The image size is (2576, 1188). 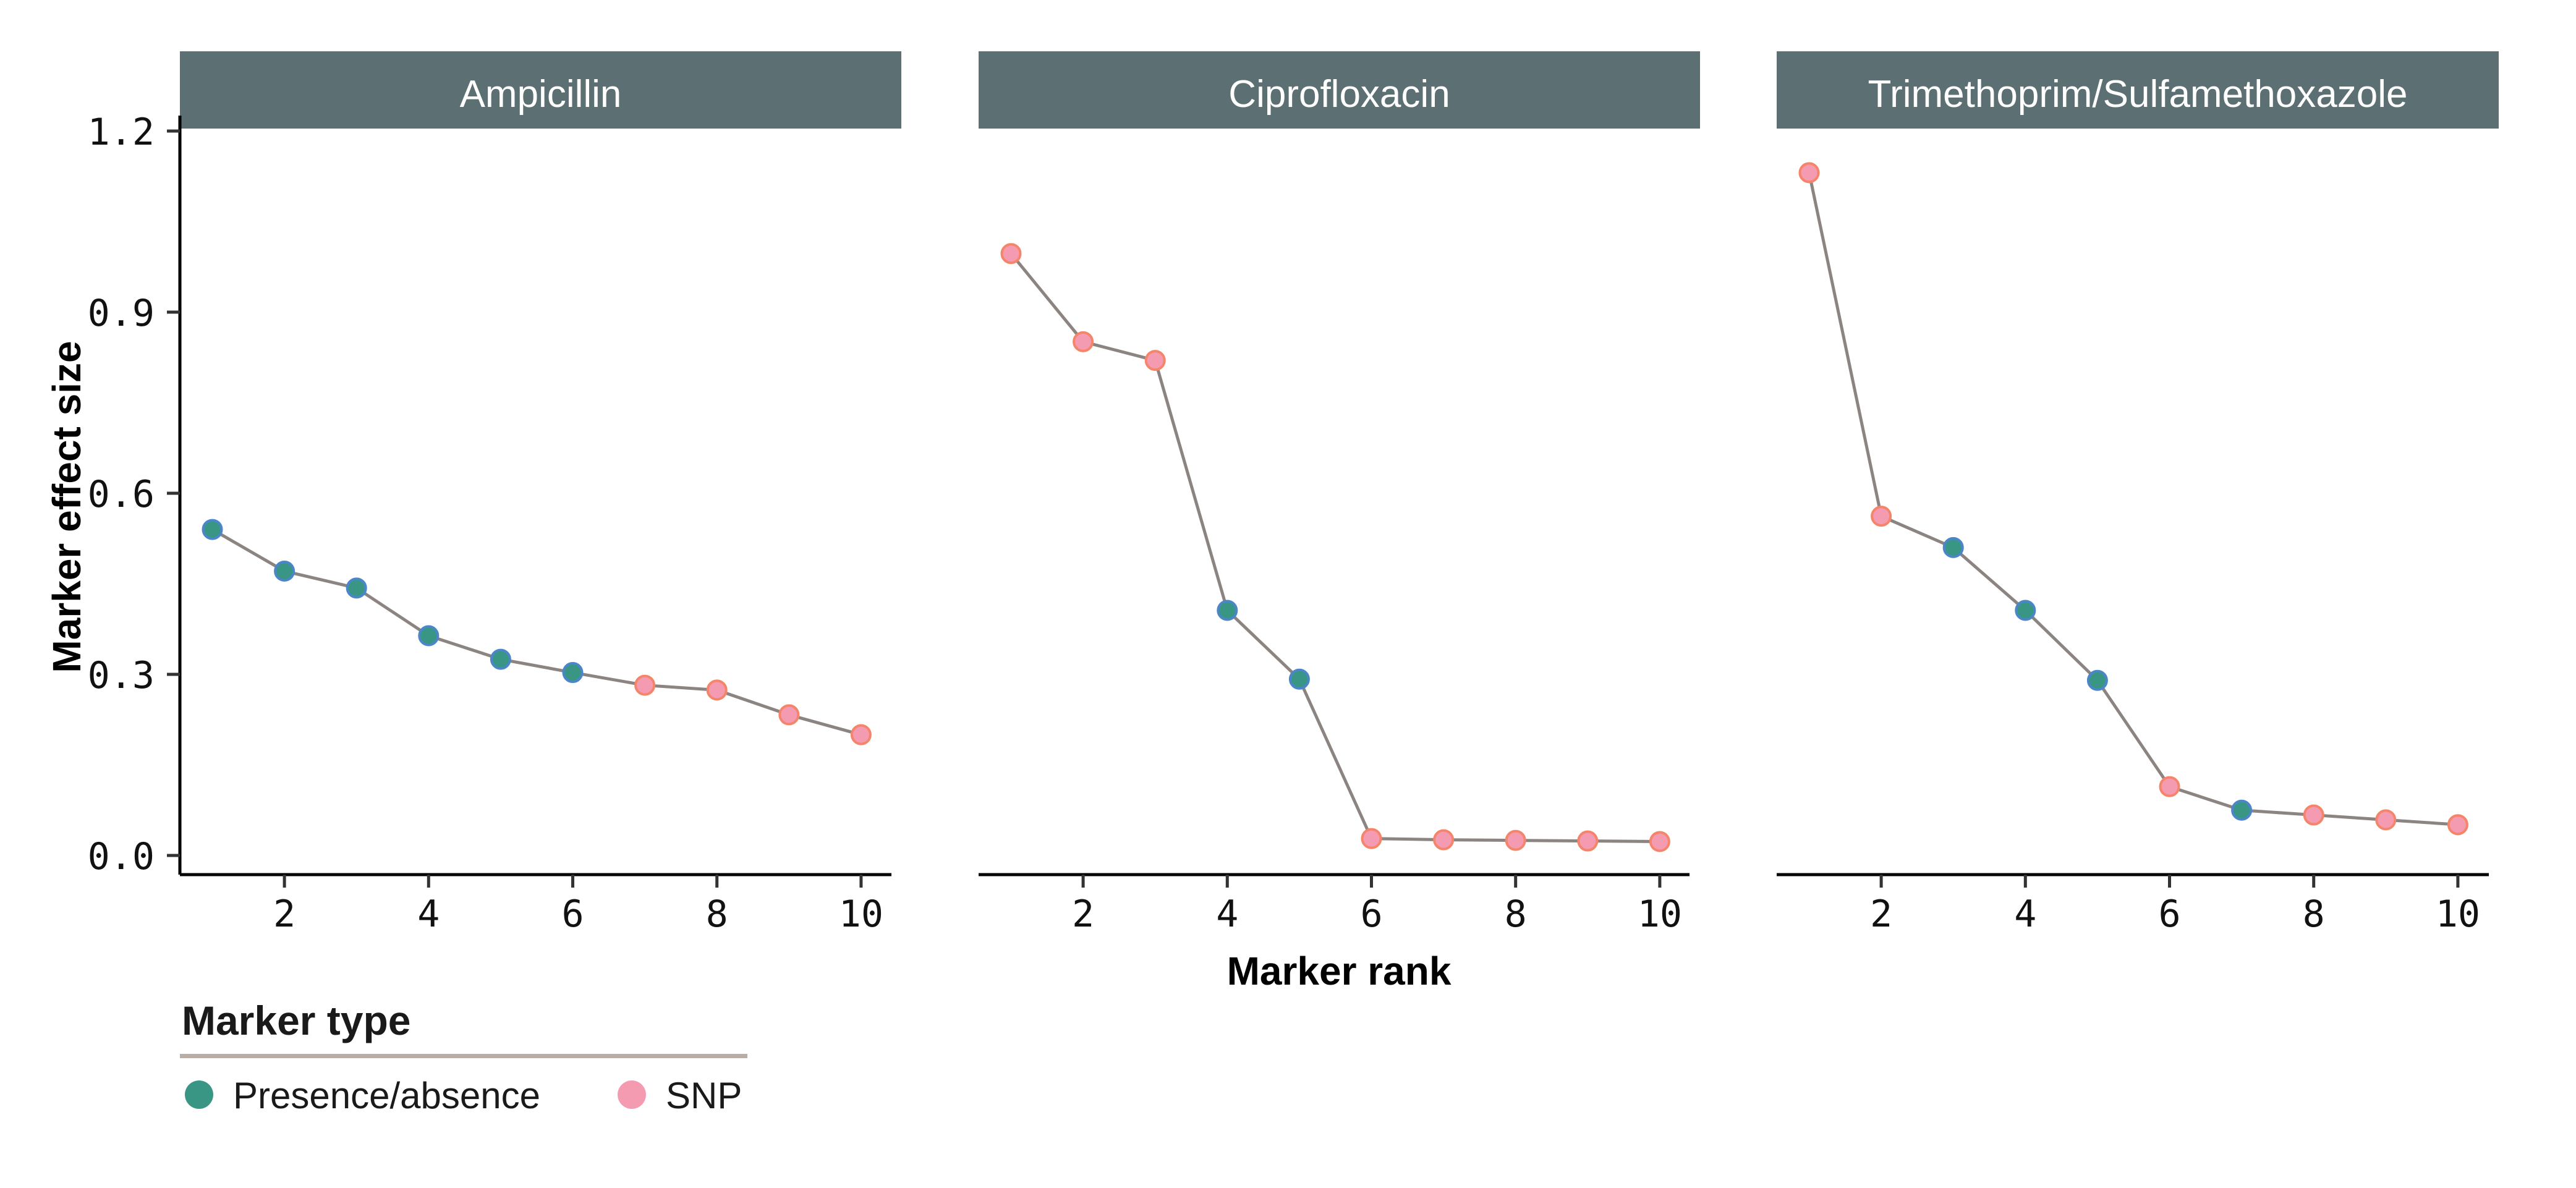 I want to click on legend: Marker type Presence/absence SNP, so click(x=463, y=1057).